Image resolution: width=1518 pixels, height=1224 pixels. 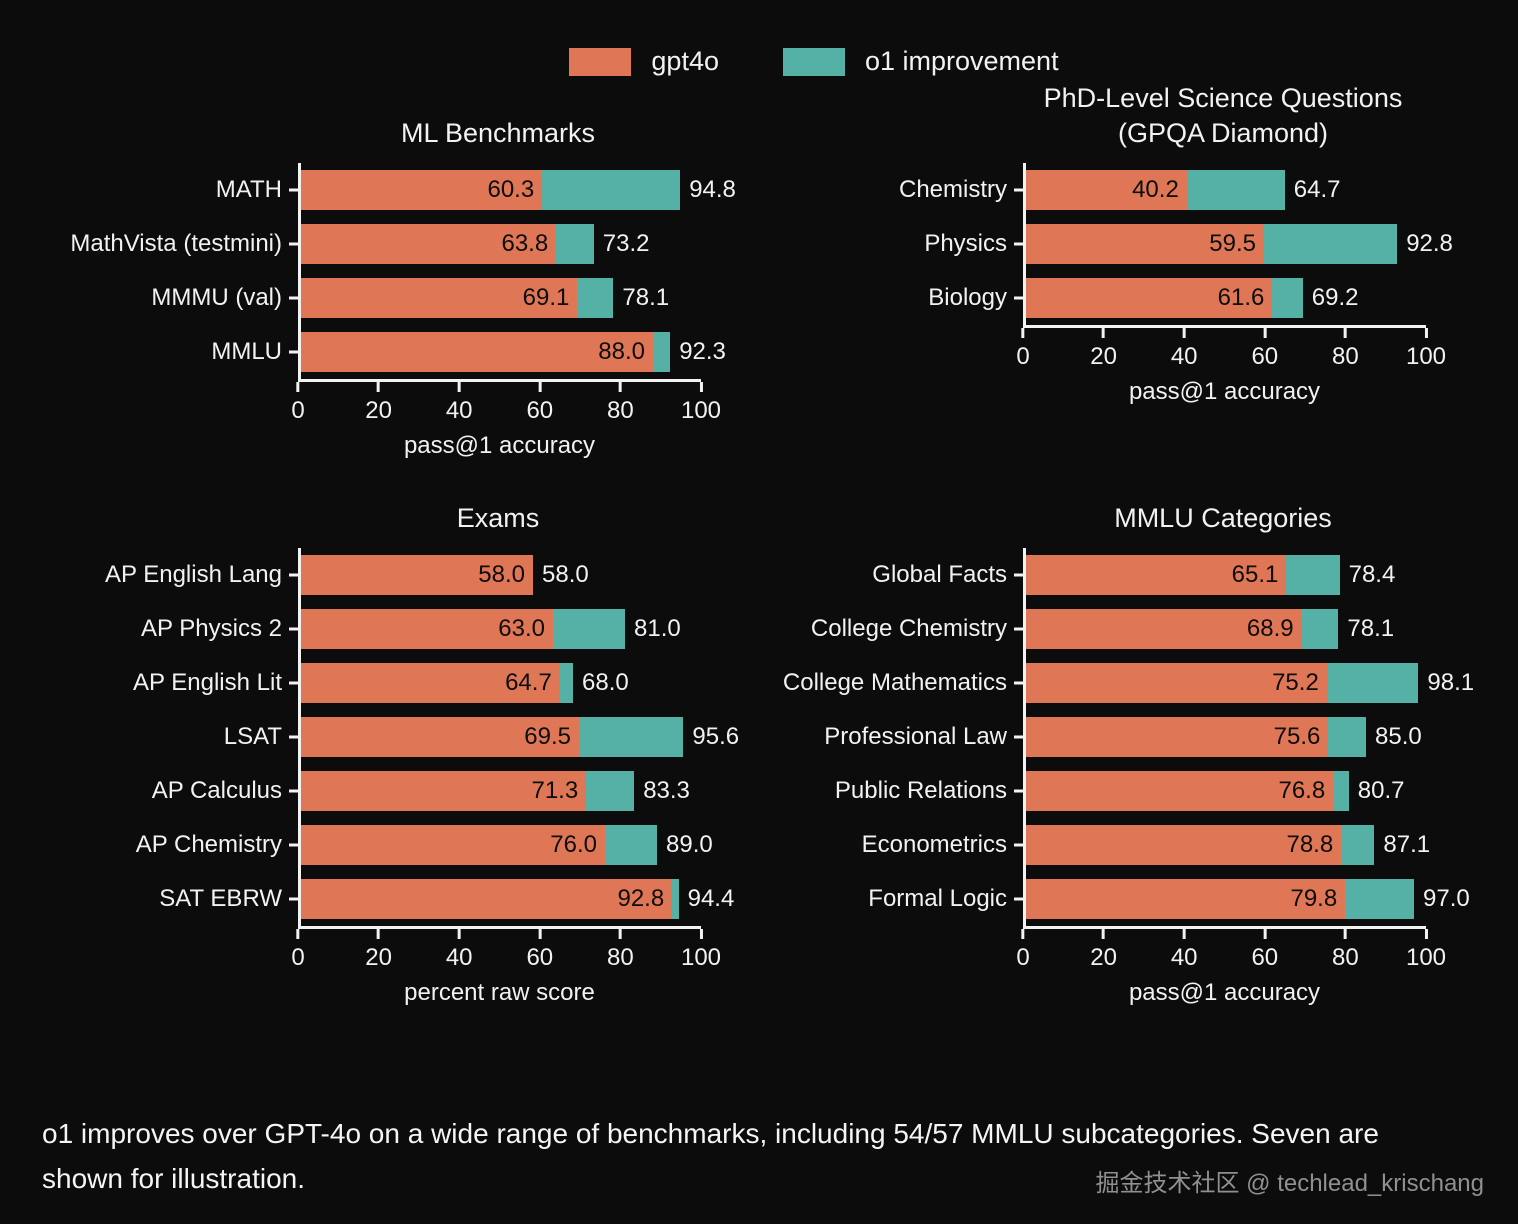 What do you see at coordinates (444, 791) in the screenshot?
I see `bar-gpt4o: 71.3` at bounding box center [444, 791].